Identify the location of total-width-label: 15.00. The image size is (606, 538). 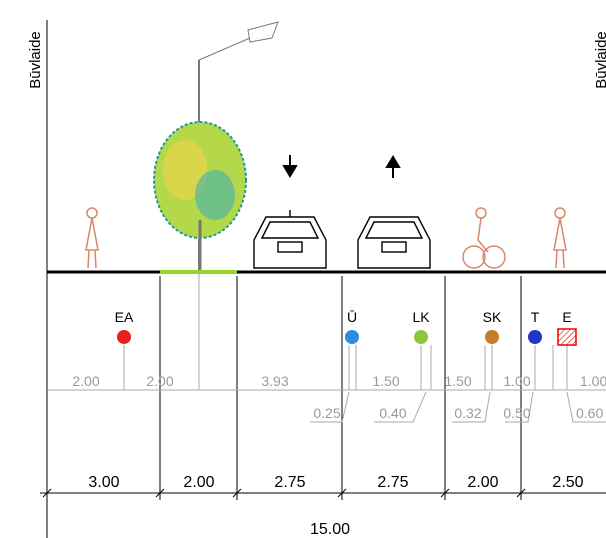
(330, 529).